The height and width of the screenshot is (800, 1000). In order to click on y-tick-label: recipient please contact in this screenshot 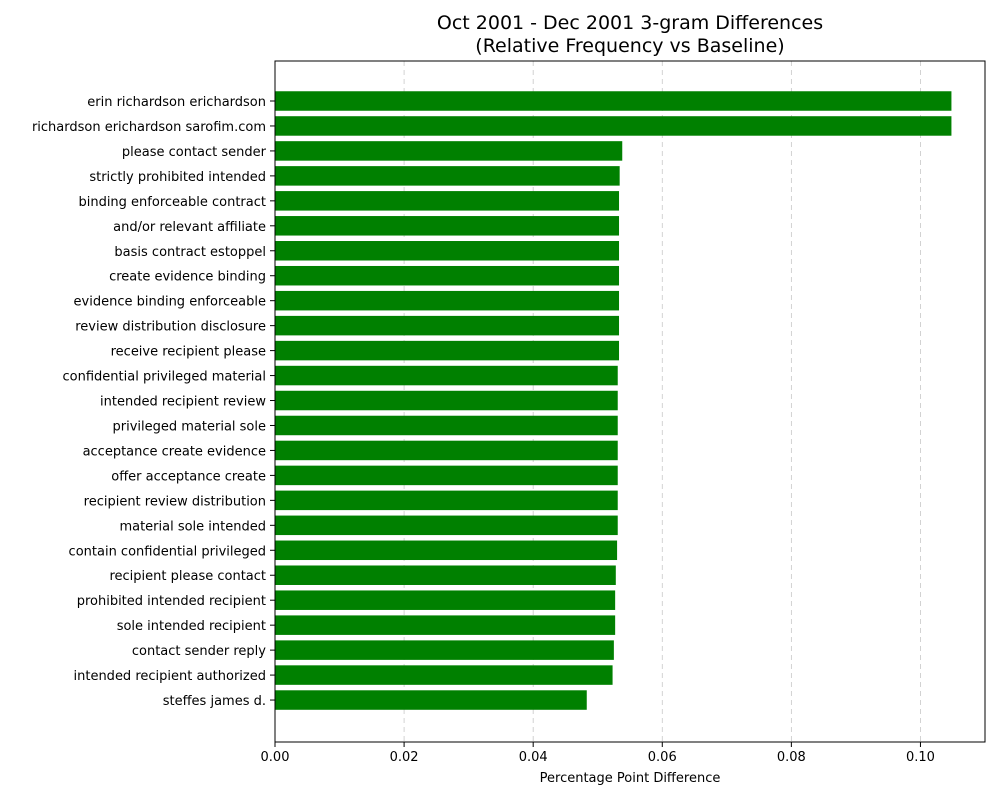, I will do `click(187, 576)`.